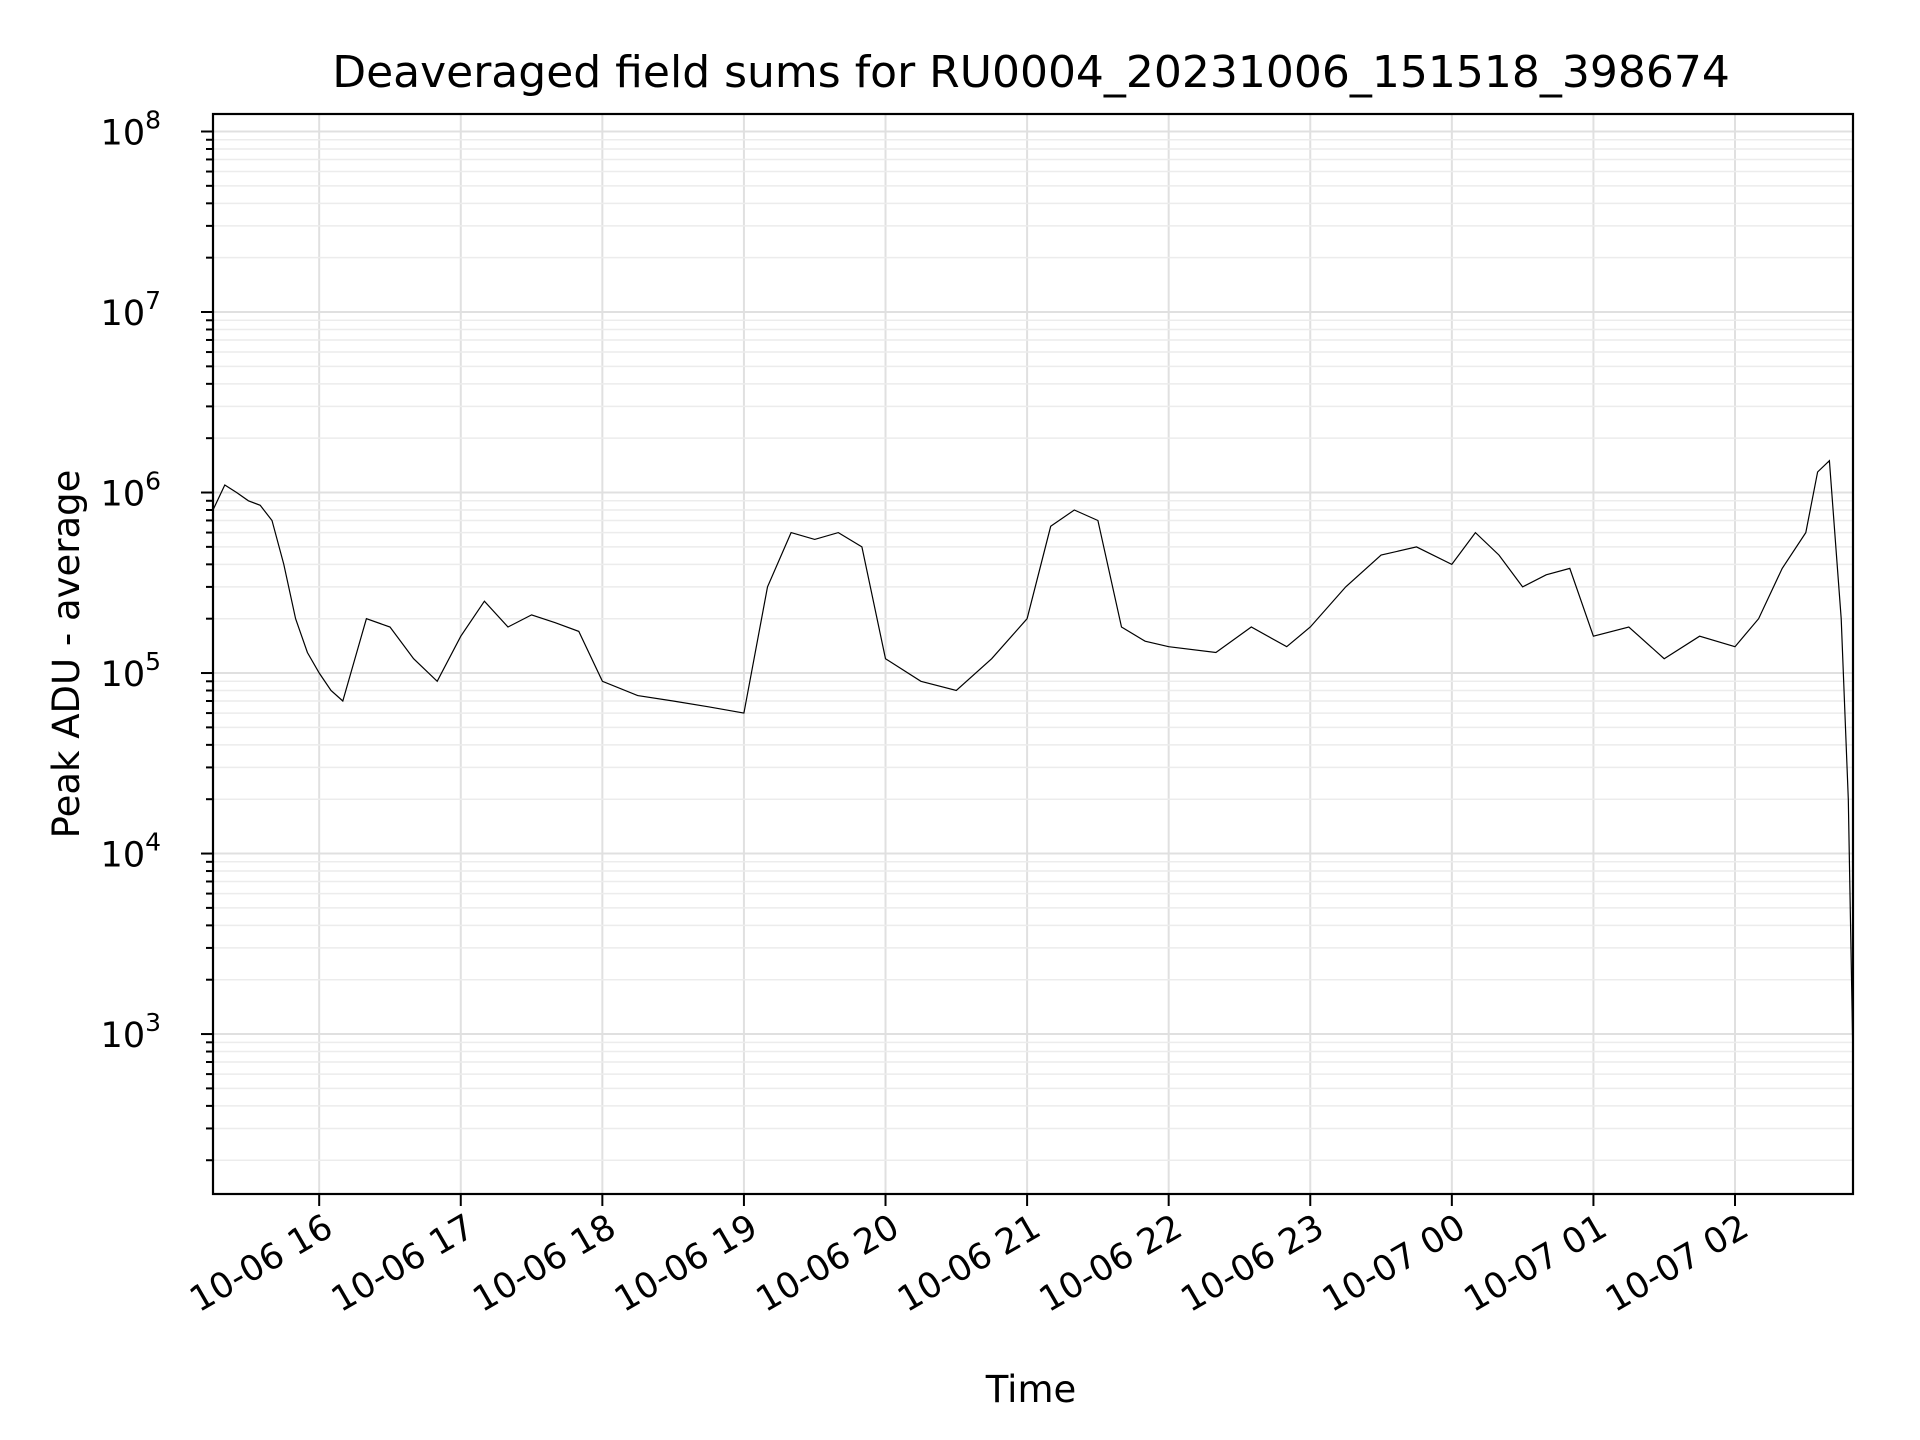  I want to click on x-tick-label: 10-07 01, so click(1536, 1263).